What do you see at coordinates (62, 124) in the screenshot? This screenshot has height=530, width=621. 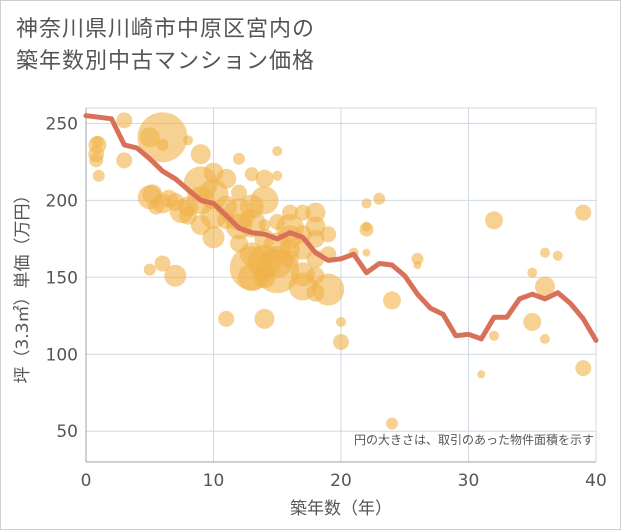 I see `y-tick-label: 250` at bounding box center [62, 124].